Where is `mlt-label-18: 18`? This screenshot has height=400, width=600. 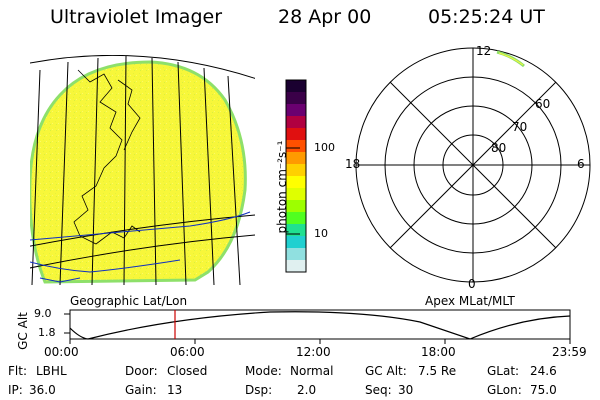 mlt-label-18: 18 is located at coordinates (353, 164).